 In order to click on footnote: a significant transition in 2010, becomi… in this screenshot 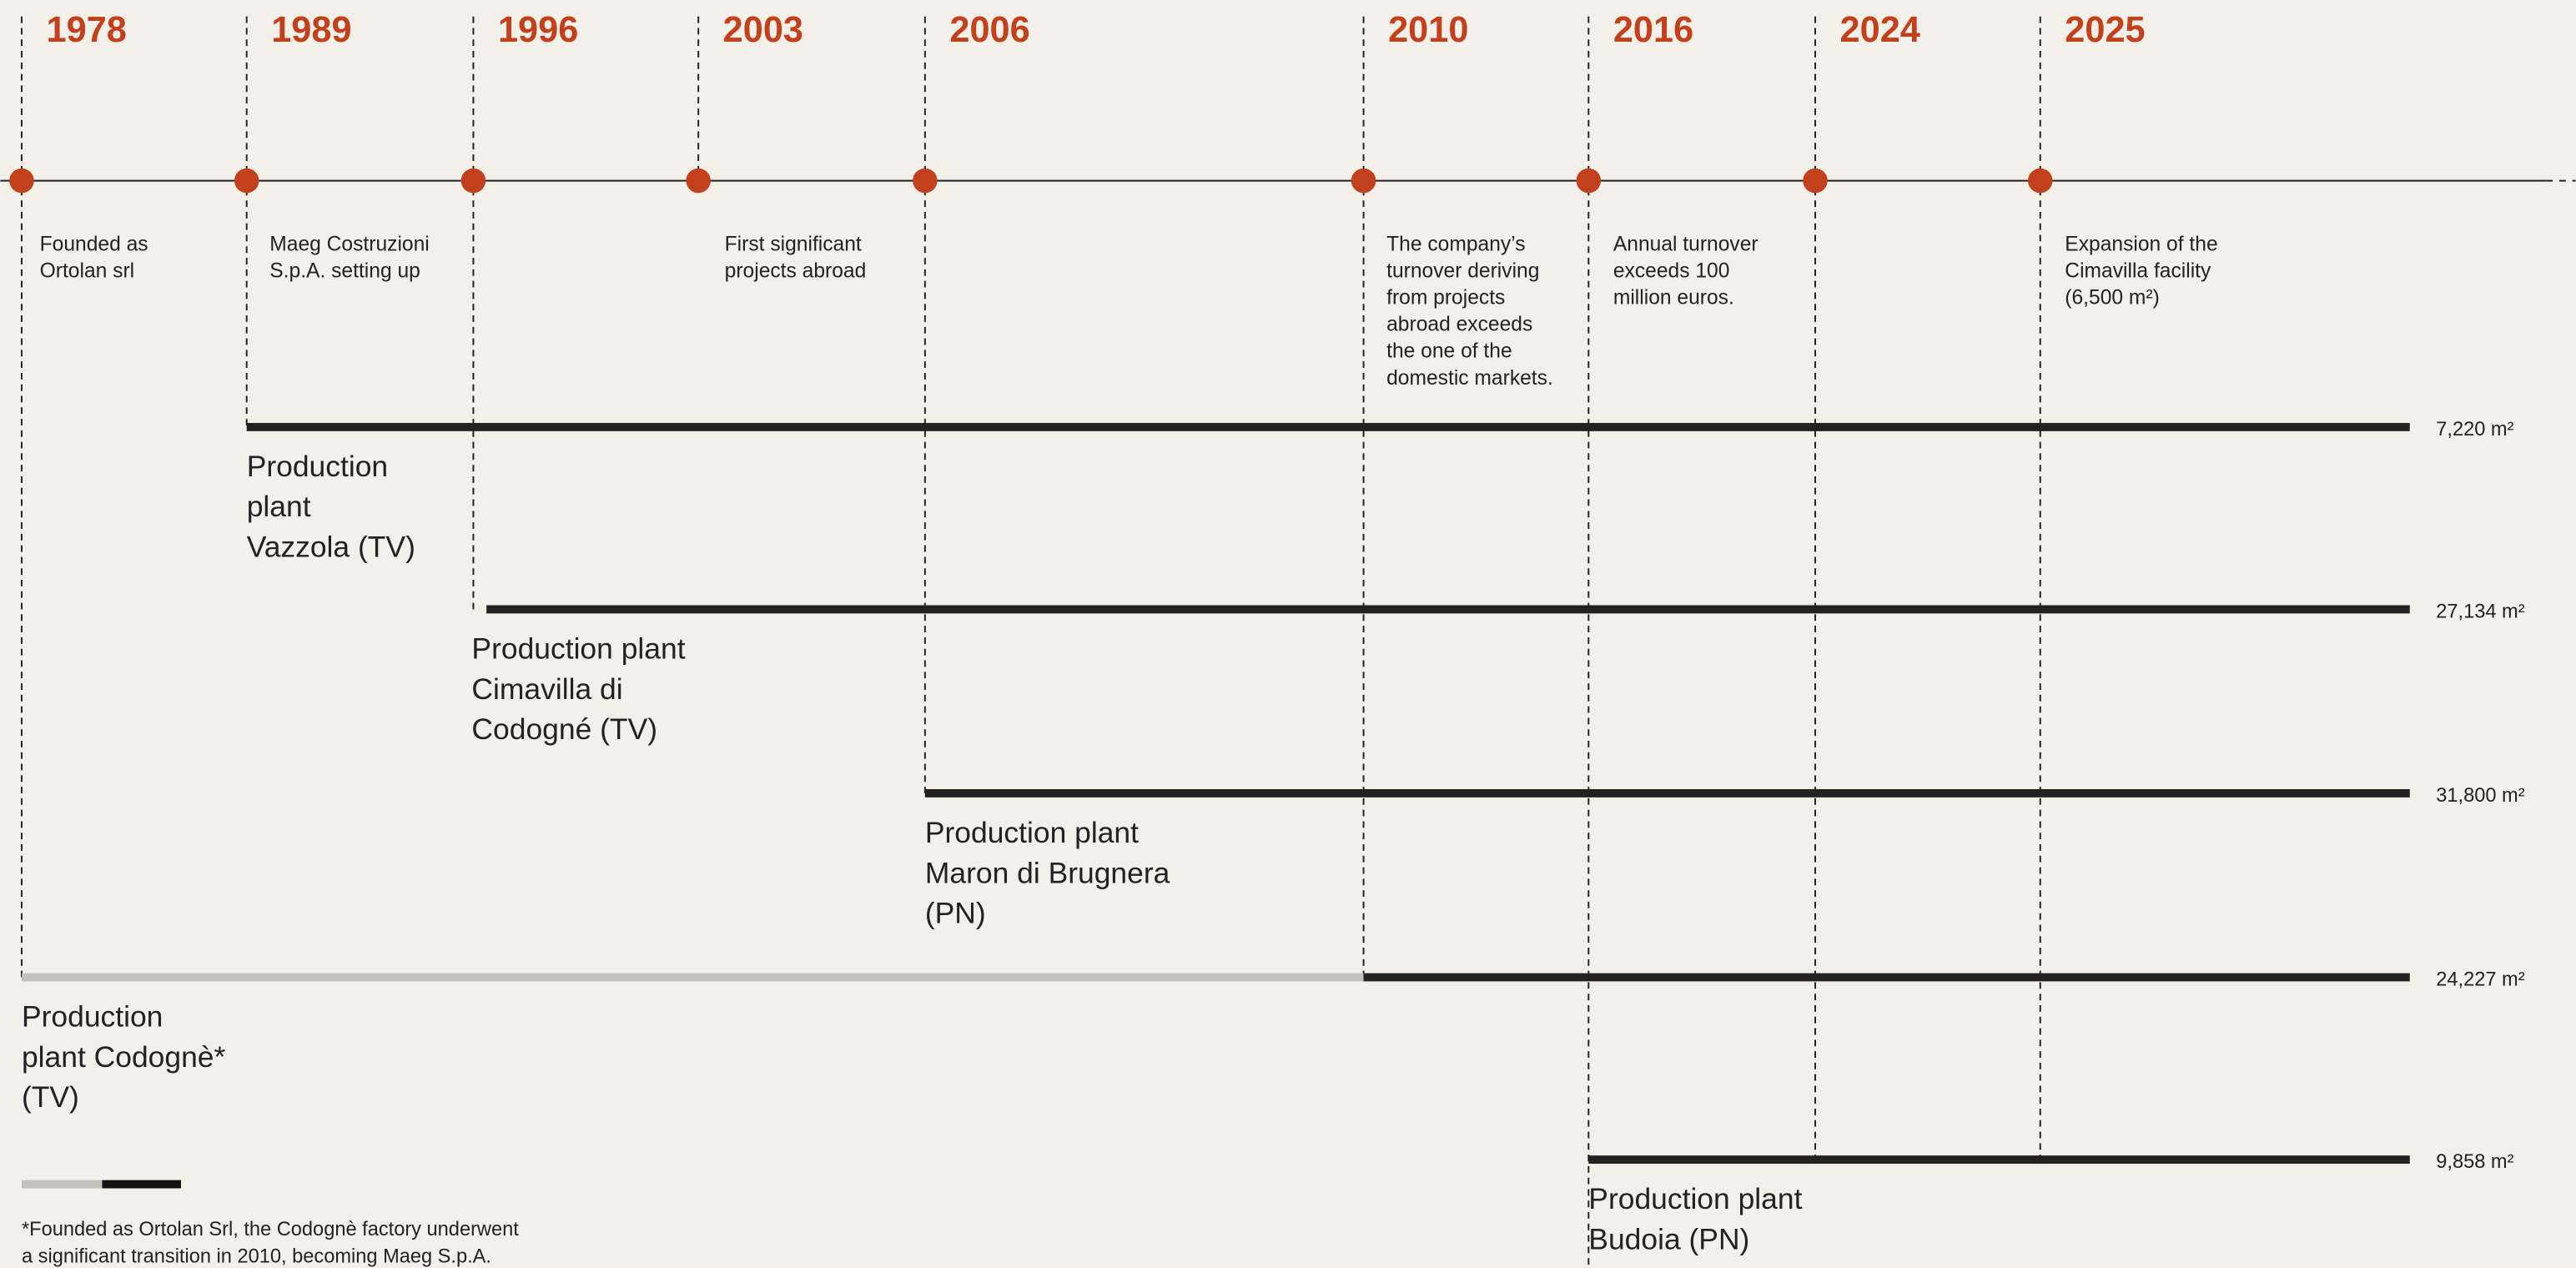, I will do `click(256, 1256)`.